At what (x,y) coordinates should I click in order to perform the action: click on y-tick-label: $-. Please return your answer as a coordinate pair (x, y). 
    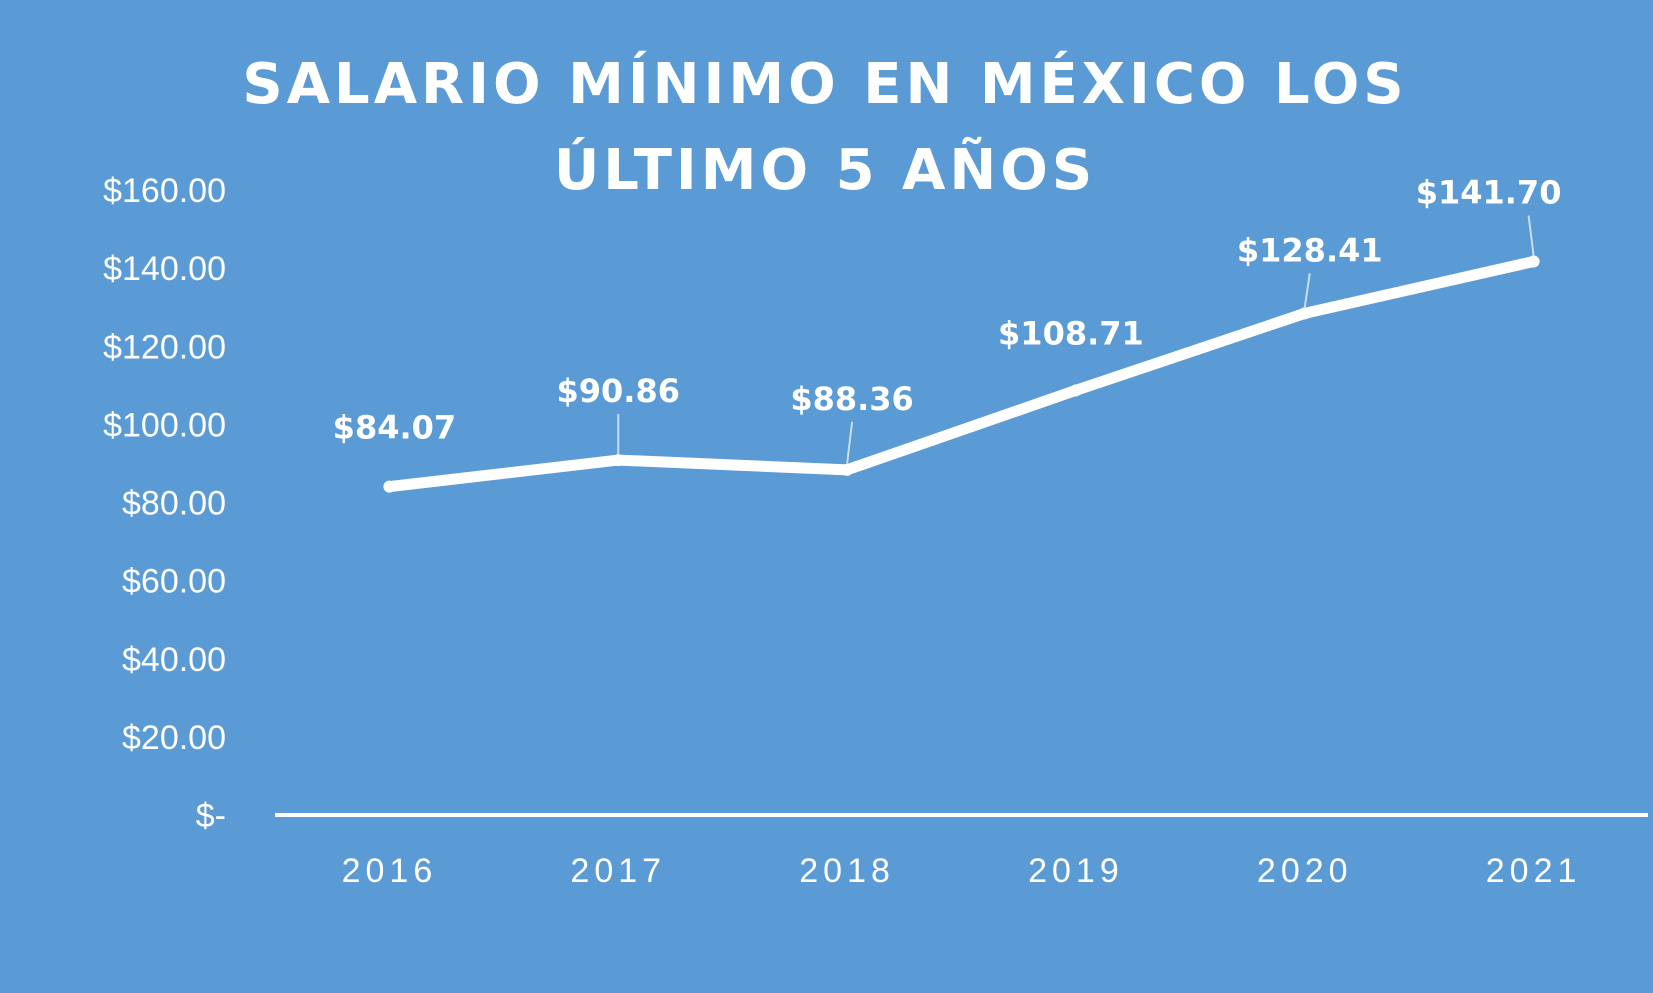
    Looking at the image, I should click on (211, 816).